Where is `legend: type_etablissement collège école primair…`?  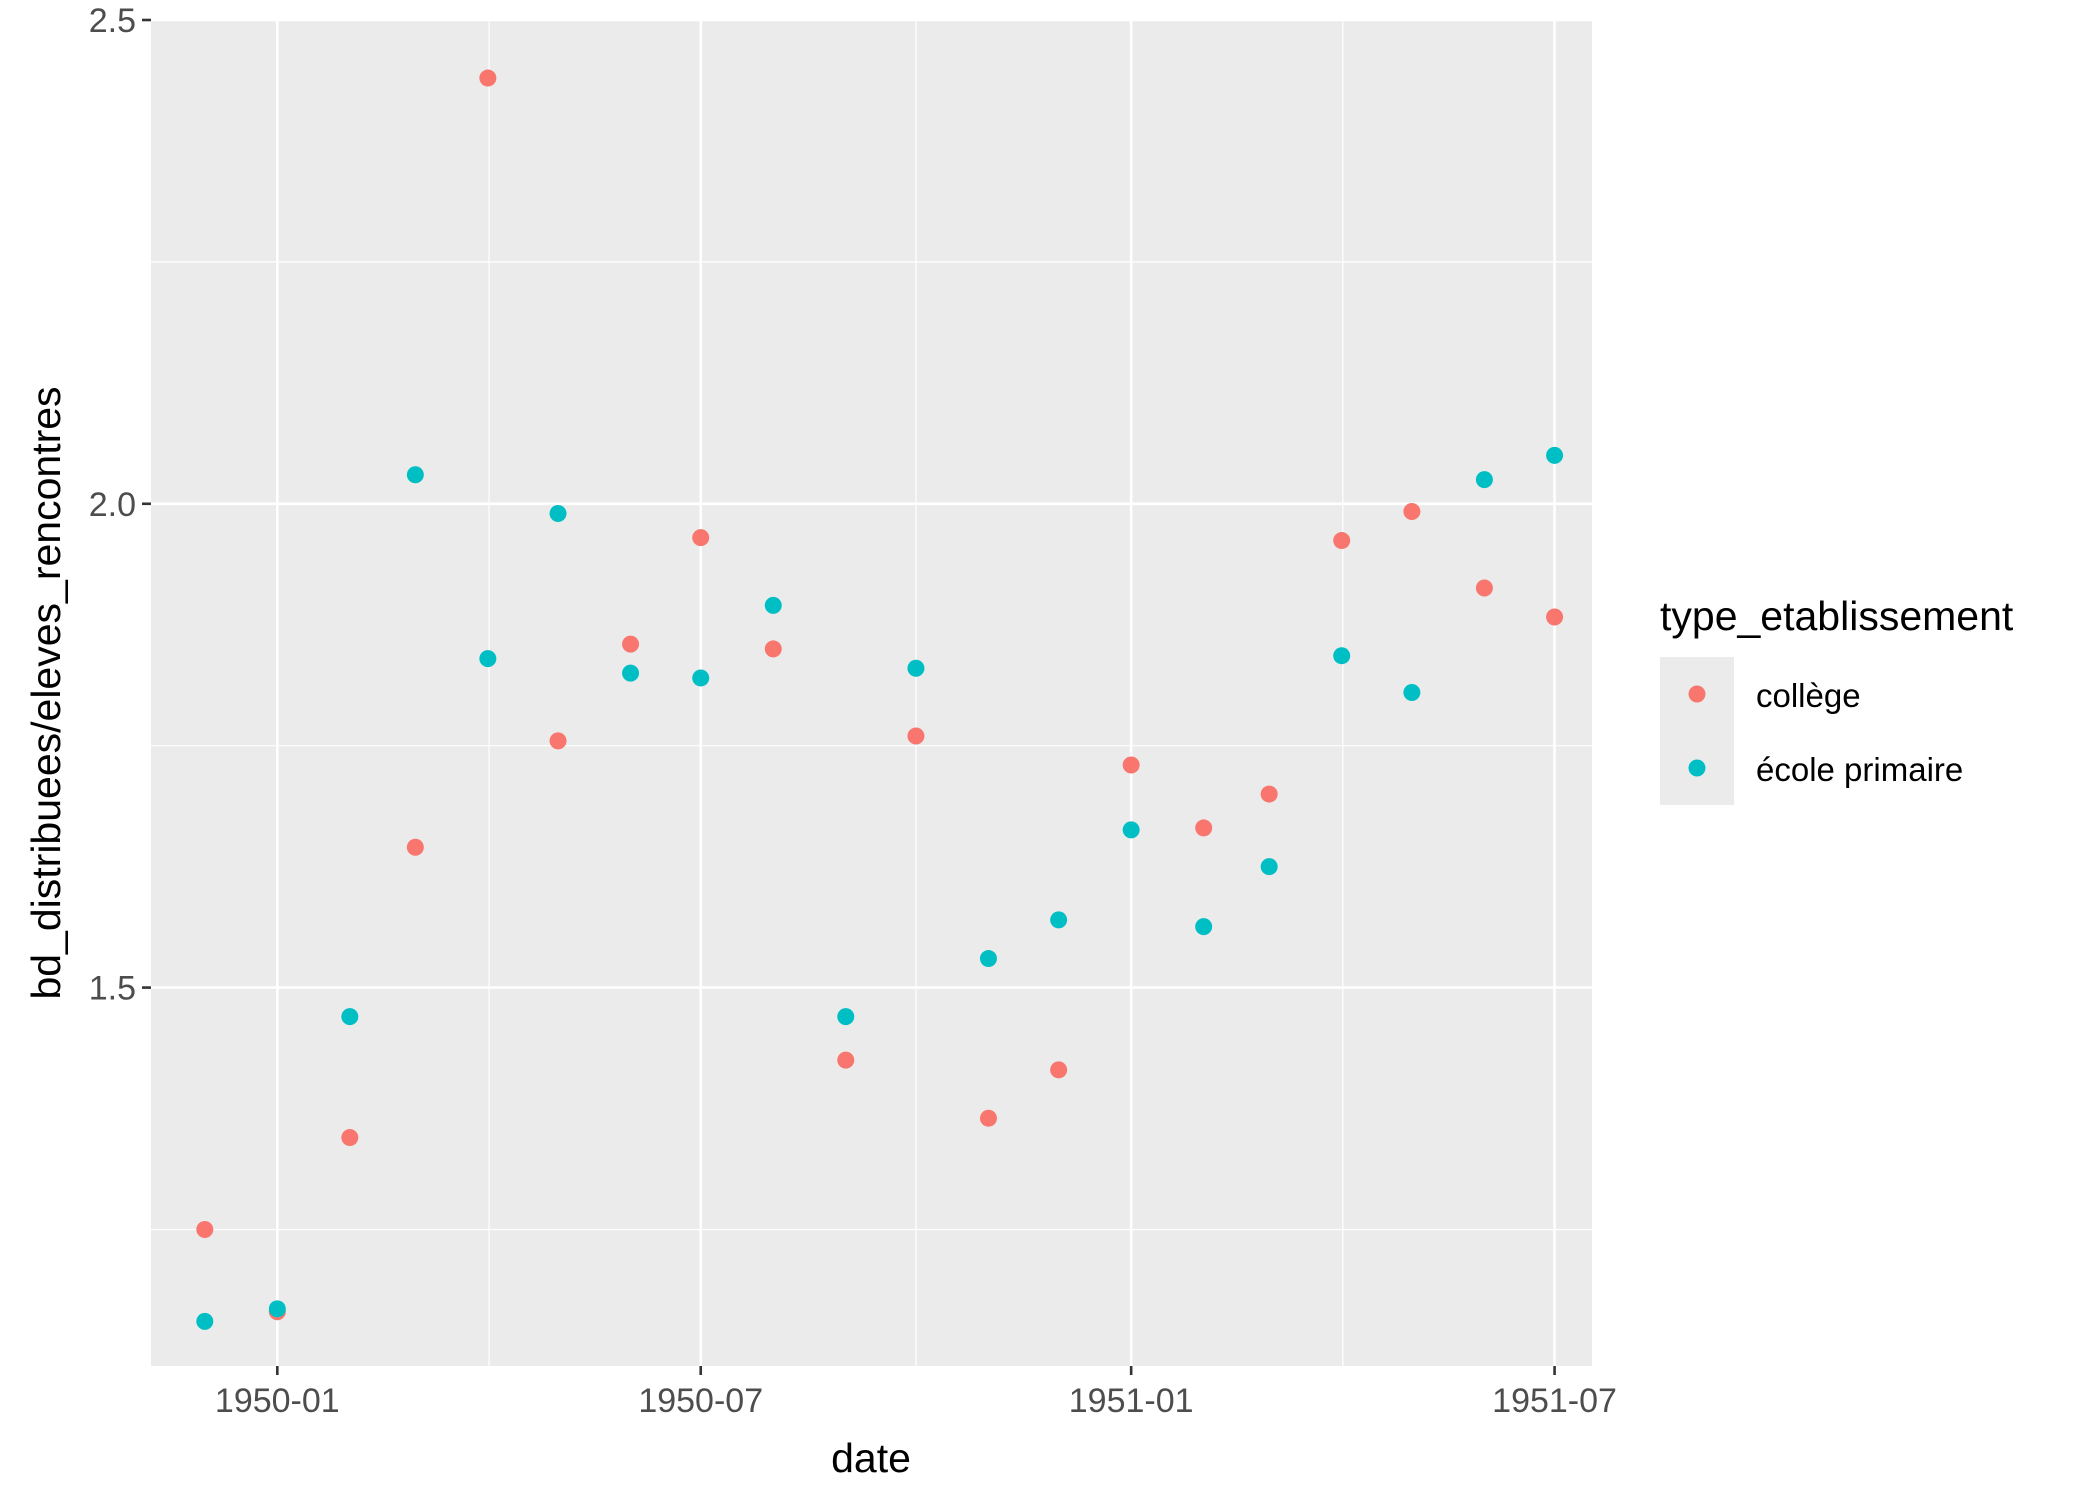 legend: type_etablissement collège école primair… is located at coordinates (1837, 699).